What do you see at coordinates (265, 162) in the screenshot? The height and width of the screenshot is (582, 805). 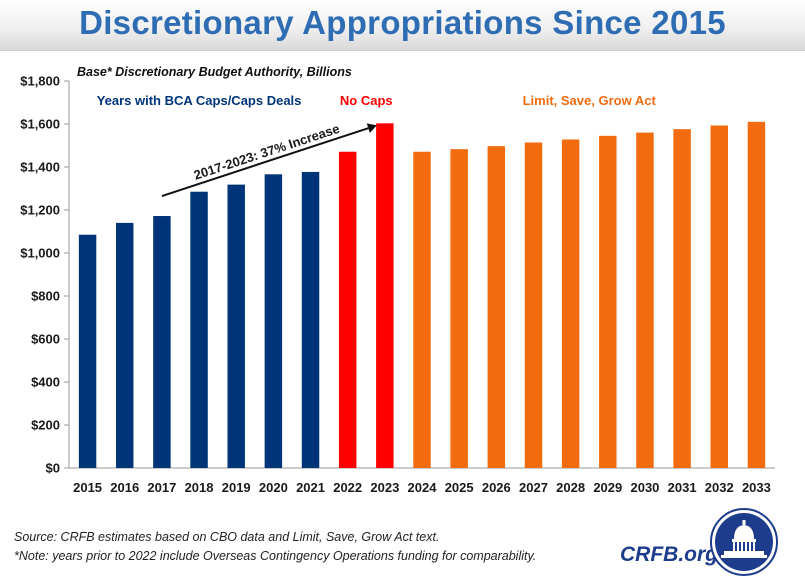 I see `arrow-line` at bounding box center [265, 162].